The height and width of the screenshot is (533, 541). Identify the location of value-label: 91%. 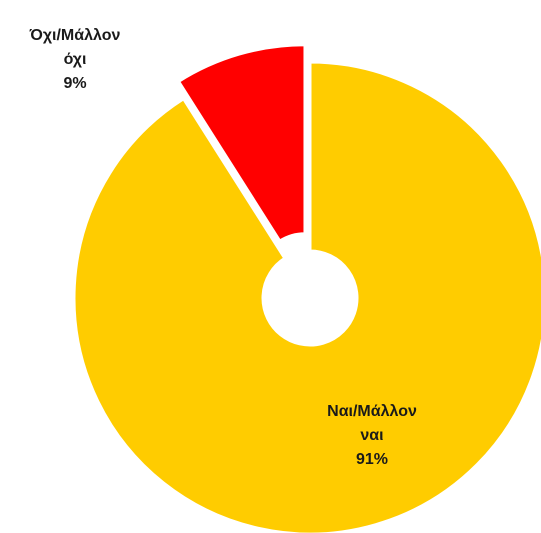
(372, 459).